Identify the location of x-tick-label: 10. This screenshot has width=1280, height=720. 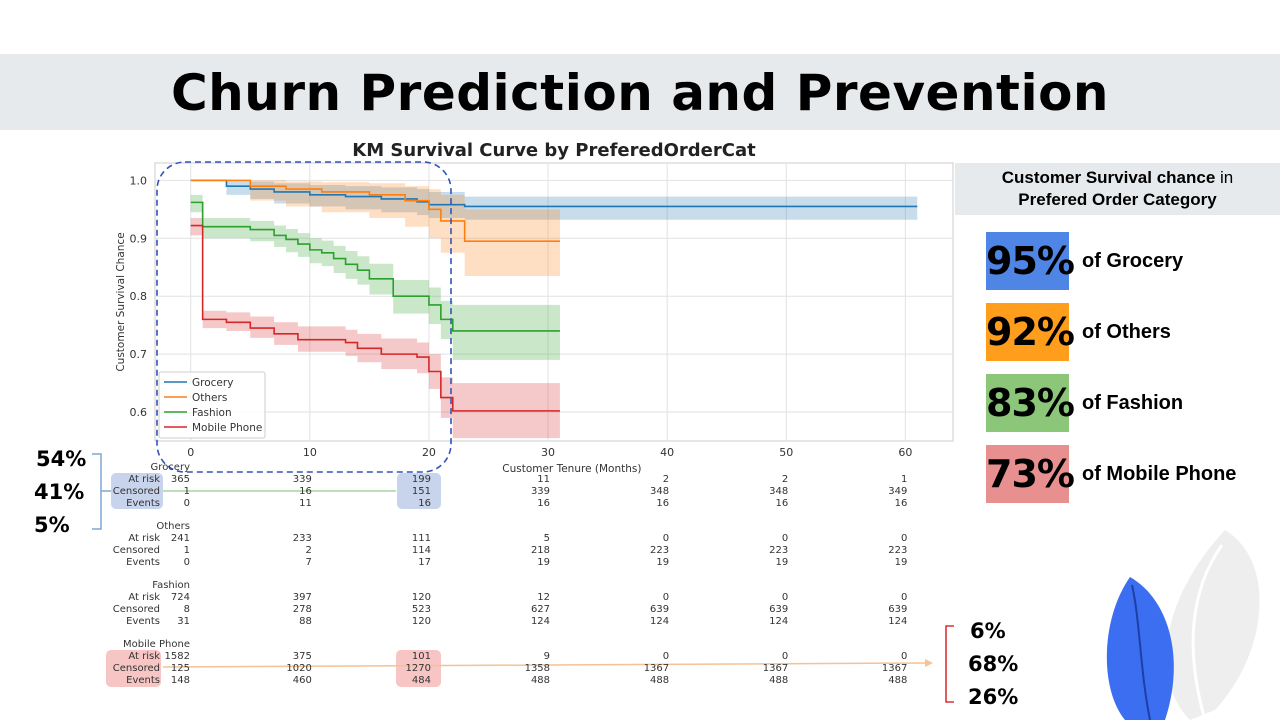
(310, 452).